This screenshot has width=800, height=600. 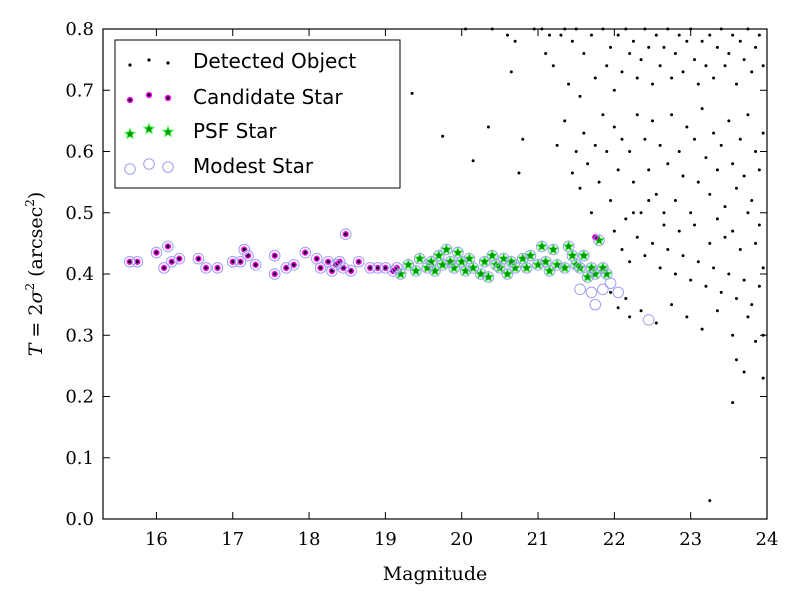 I want to click on x-tick-label: 24, so click(x=767, y=539).